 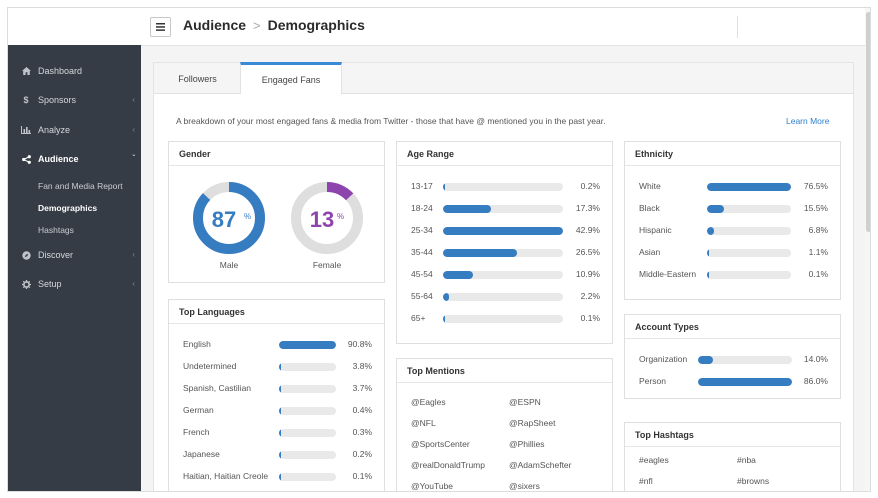 What do you see at coordinates (646, 481) in the screenshot?
I see `hashtag-item: #nfl` at bounding box center [646, 481].